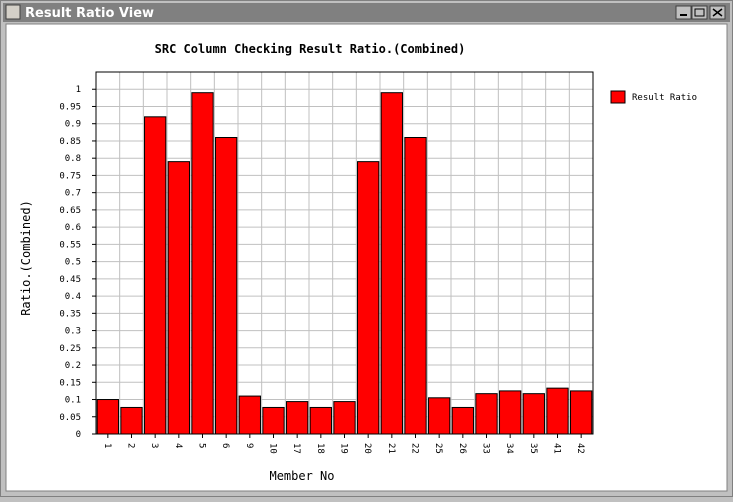  I want to click on x-tick-label: 20, so click(367, 448).